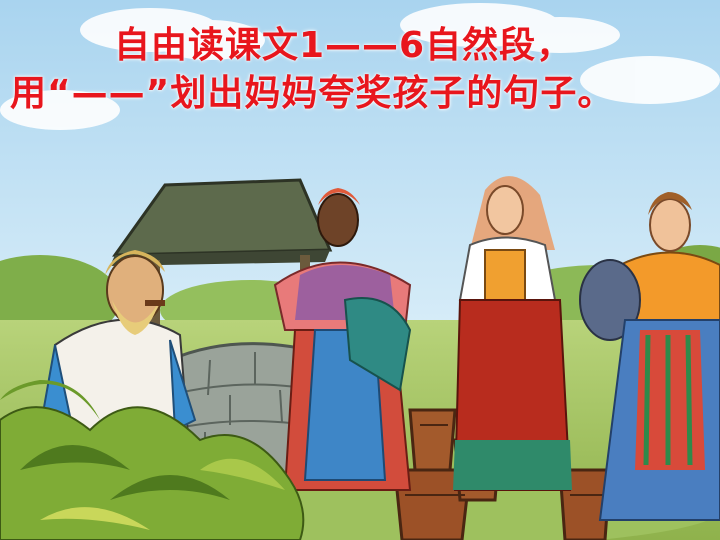 This screenshot has width=720, height=540. I want to click on woman-red-dress-figure, so click(512, 333).